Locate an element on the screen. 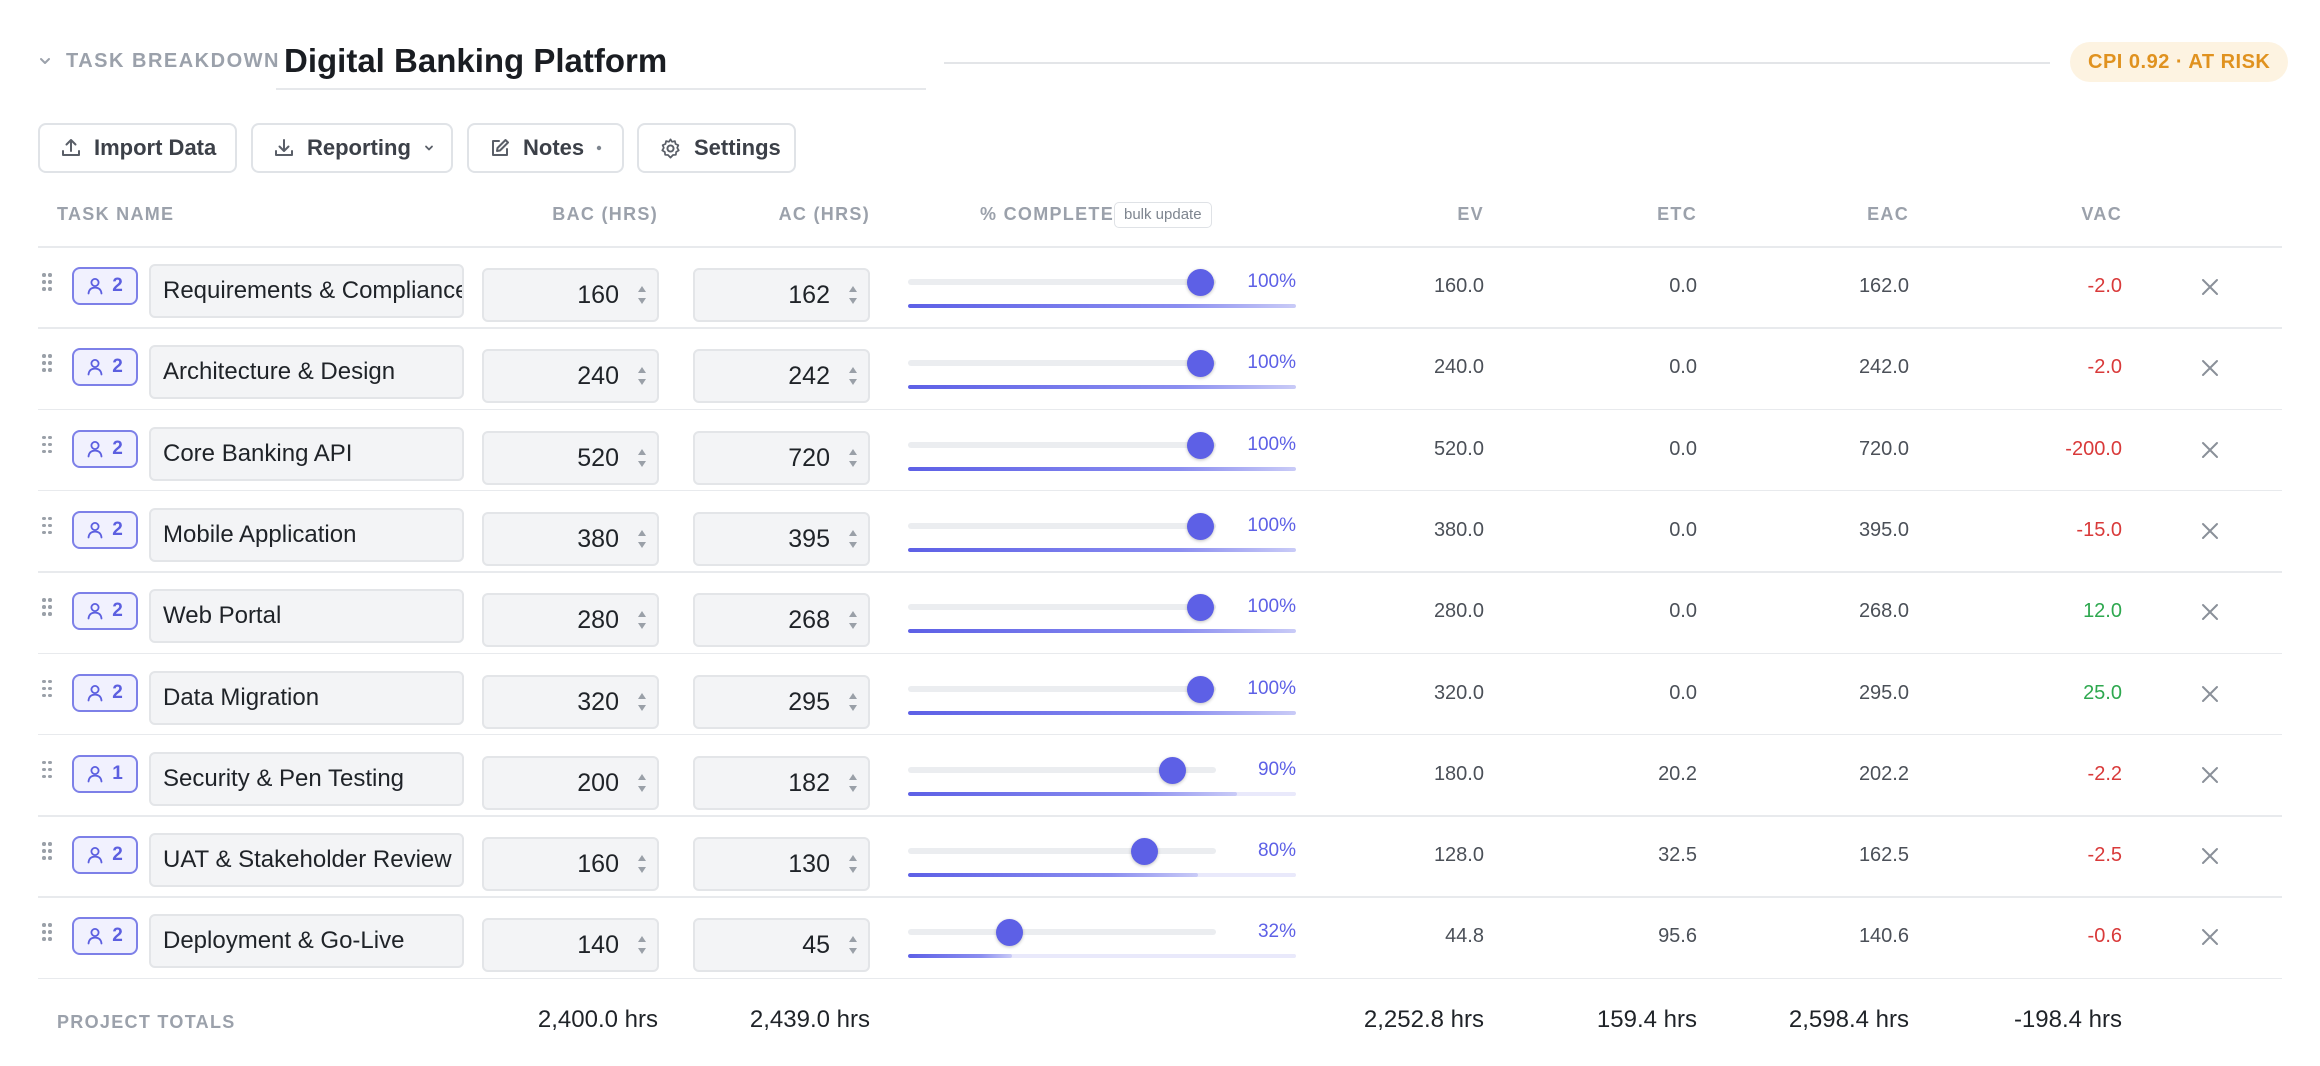  task-name-input: Data Migration is located at coordinates (306, 697).